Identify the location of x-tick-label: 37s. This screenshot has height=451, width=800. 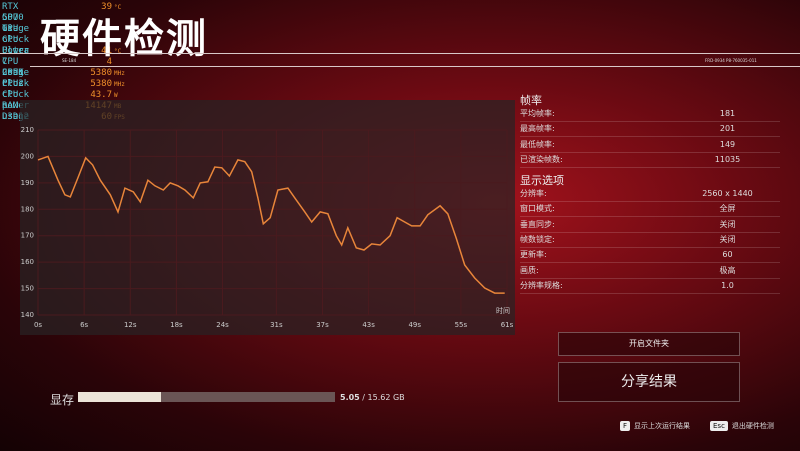
(322, 325).